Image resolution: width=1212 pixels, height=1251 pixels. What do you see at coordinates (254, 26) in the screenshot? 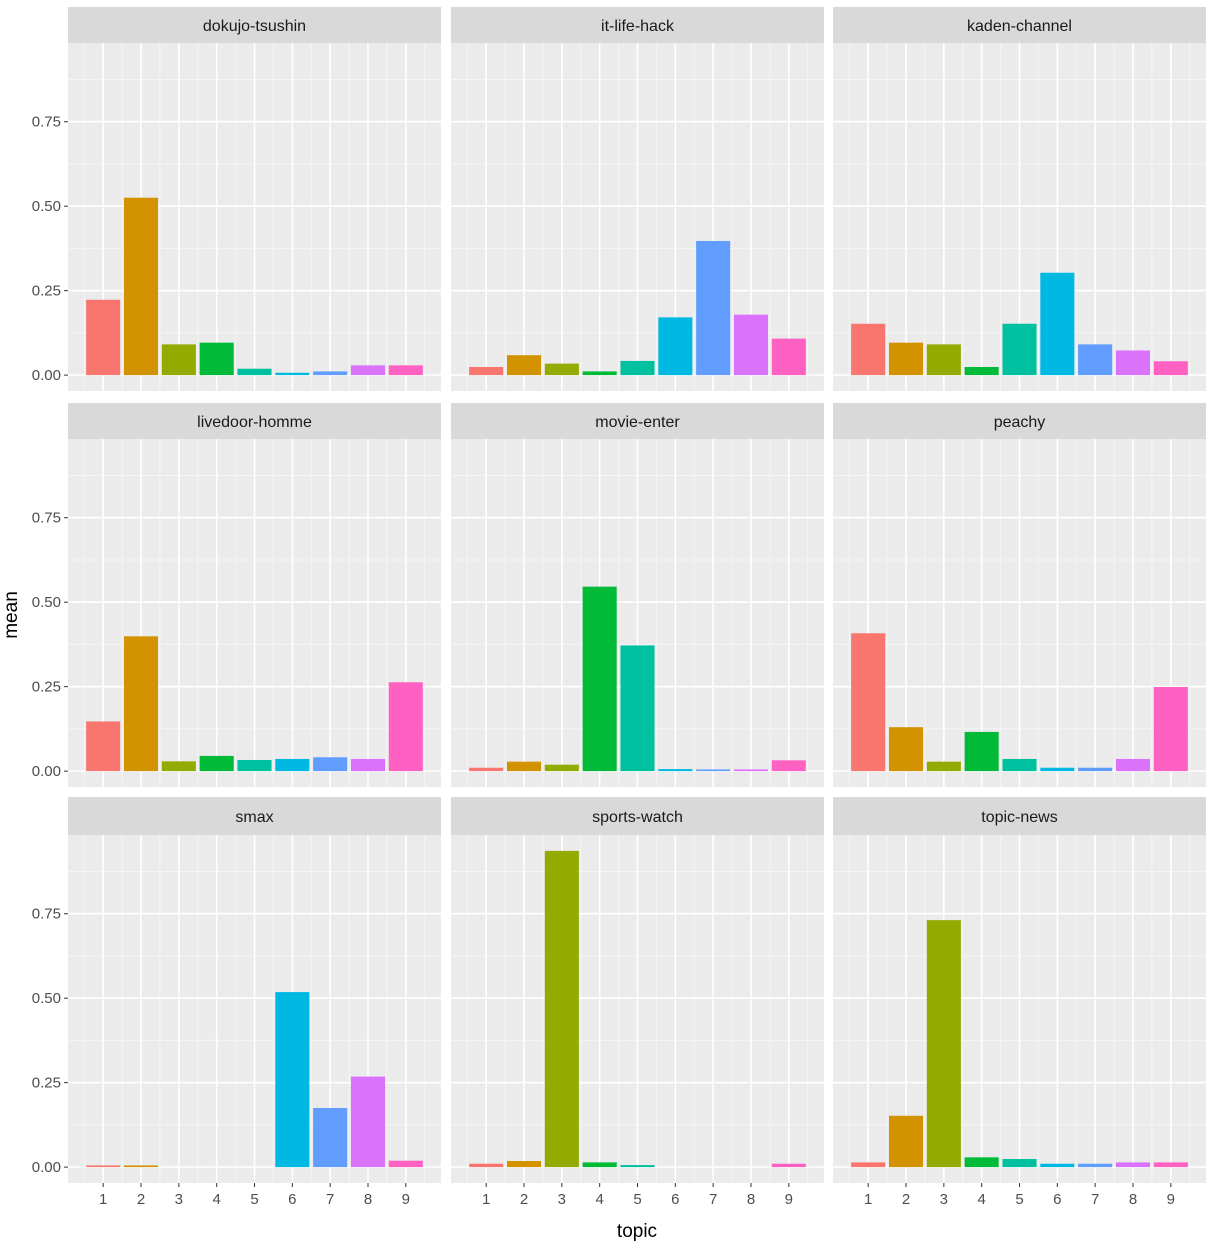
I see `facet-strip-label: dokujo-tsushin` at bounding box center [254, 26].